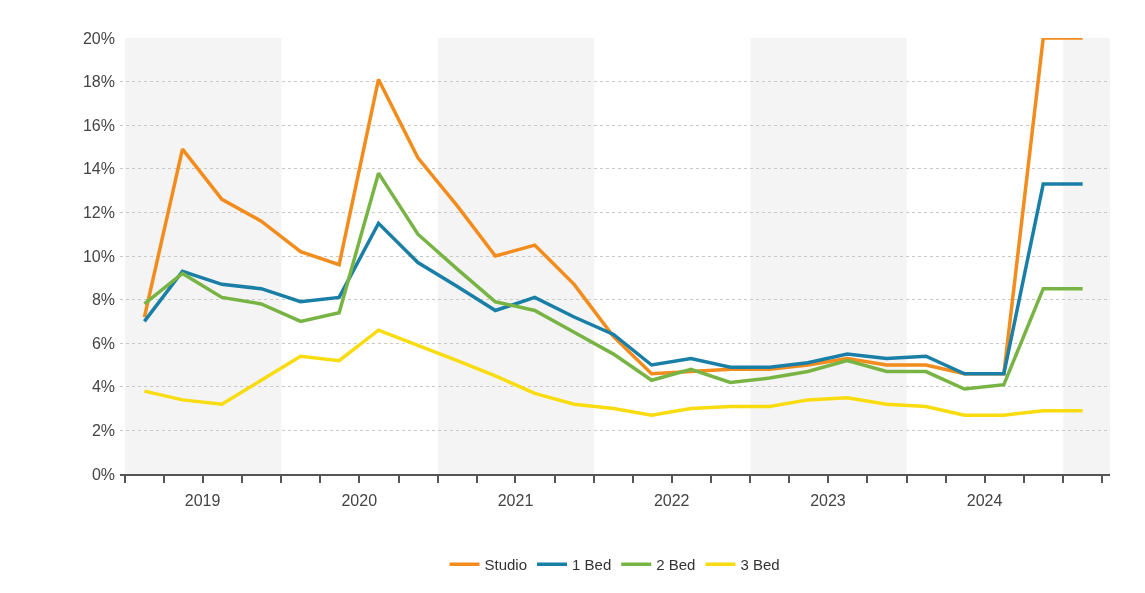 This screenshot has width=1145, height=593. I want to click on legend-label: 3 Bed, so click(760, 565).